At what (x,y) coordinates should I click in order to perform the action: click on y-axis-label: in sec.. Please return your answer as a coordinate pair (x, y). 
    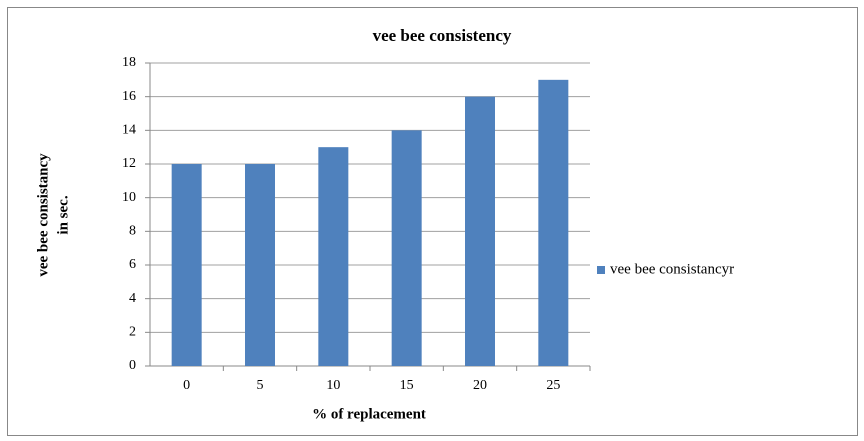
    Looking at the image, I should click on (63, 214).